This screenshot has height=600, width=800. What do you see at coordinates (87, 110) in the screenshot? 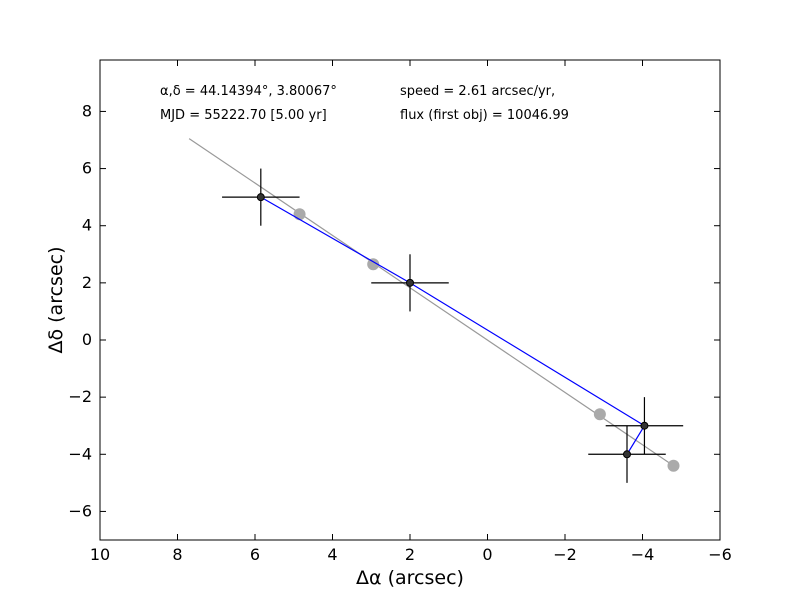
I see `y-tick-label: 8` at bounding box center [87, 110].